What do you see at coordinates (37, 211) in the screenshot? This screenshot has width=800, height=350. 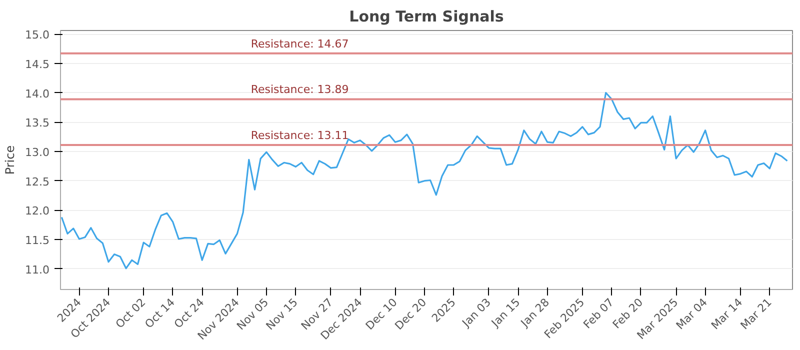 I see `y-tick-label: 12.0` at bounding box center [37, 211].